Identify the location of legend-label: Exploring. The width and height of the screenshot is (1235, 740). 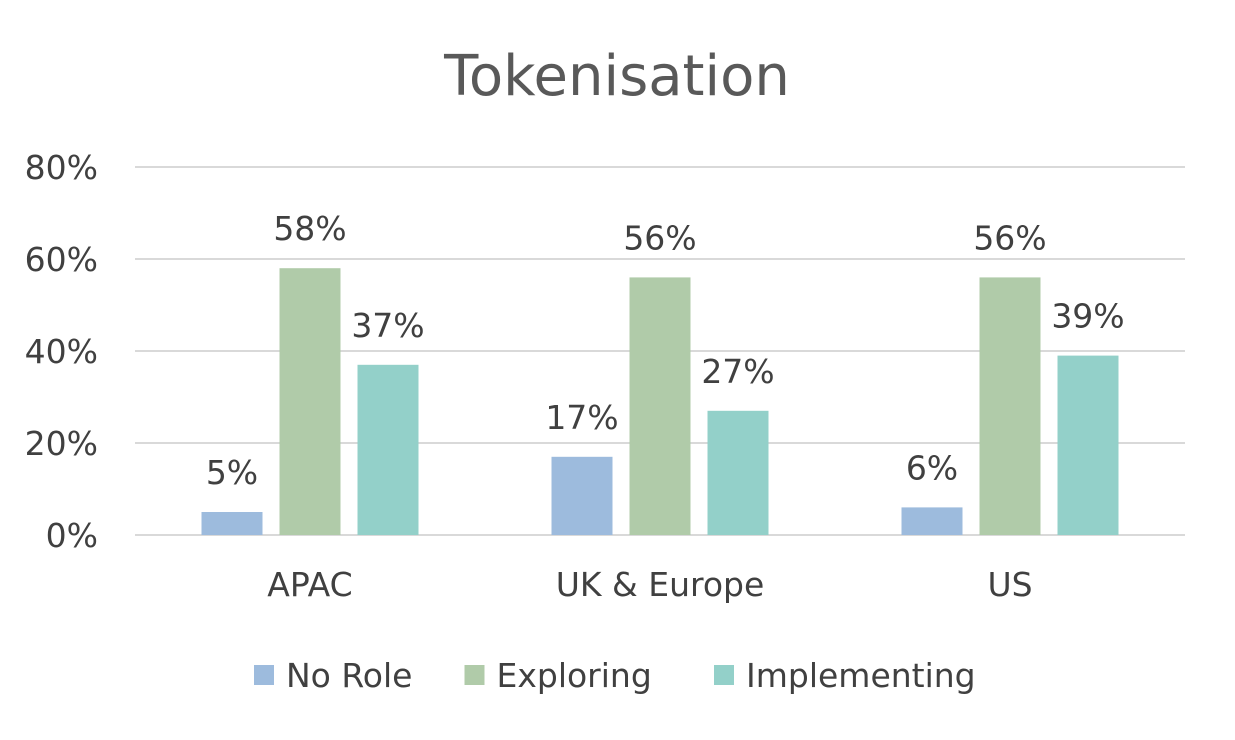
(574, 675).